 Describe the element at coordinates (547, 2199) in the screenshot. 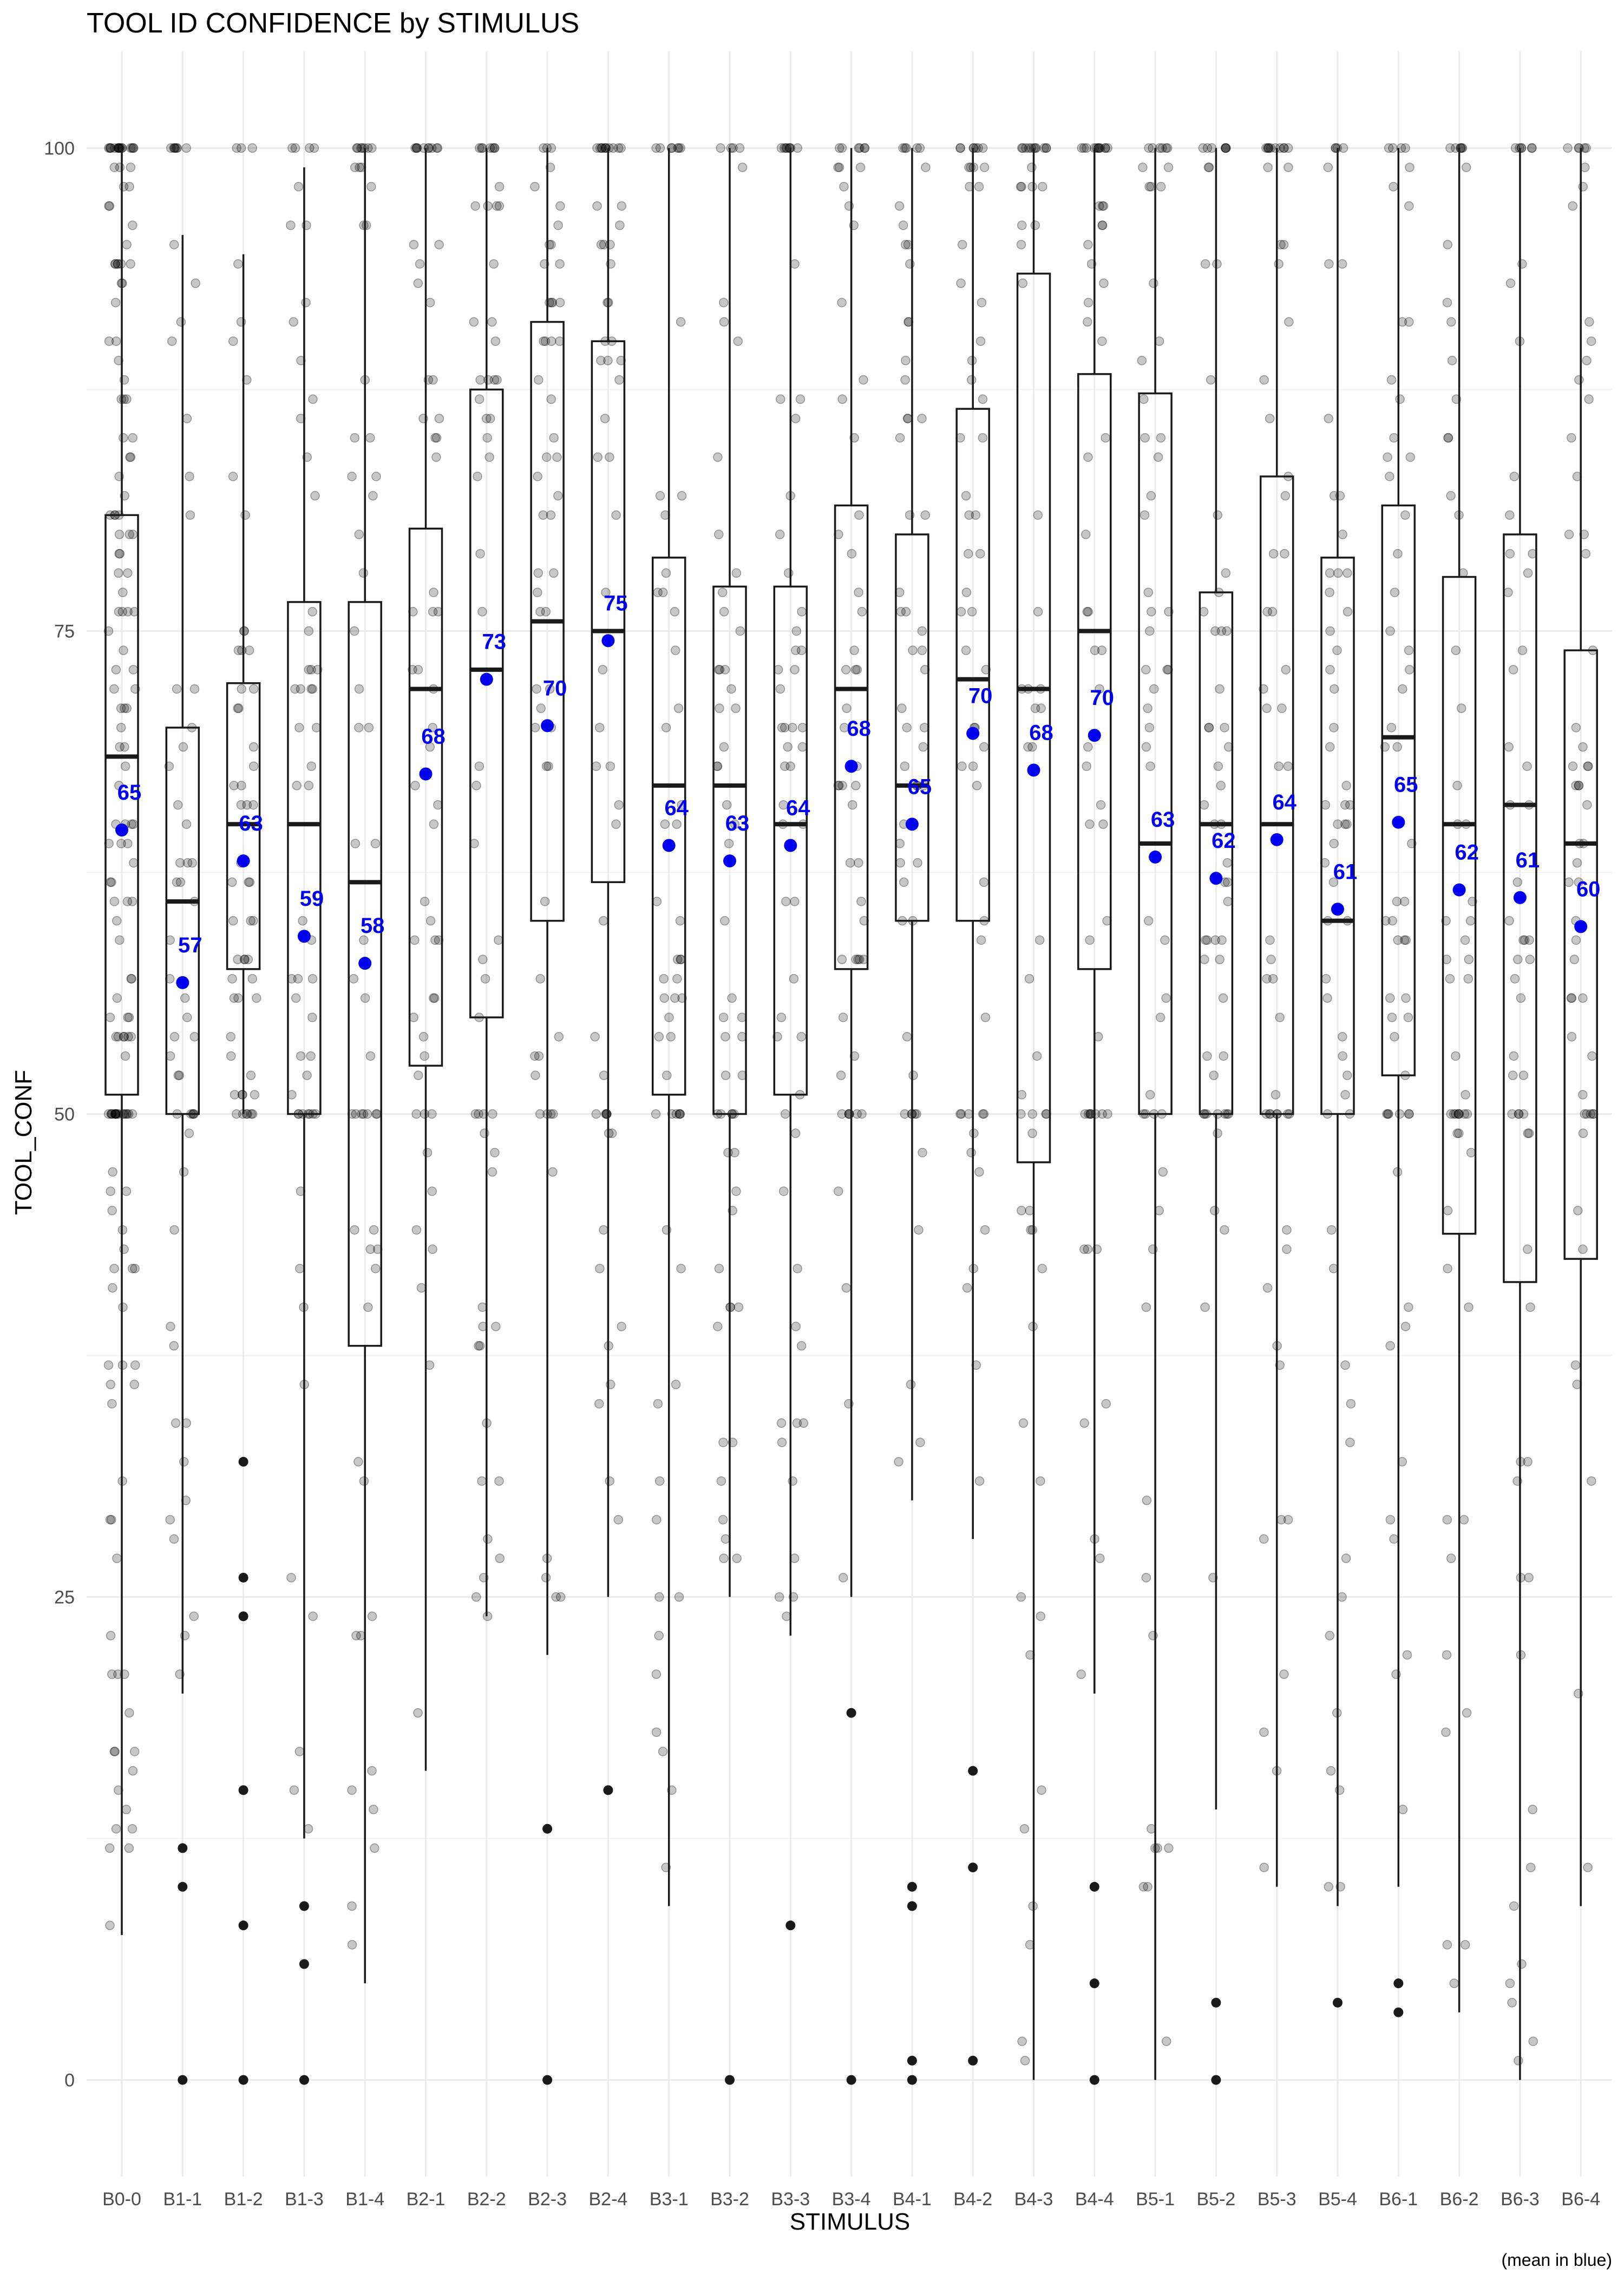

I see `x-tick-label: B2-3` at that location.